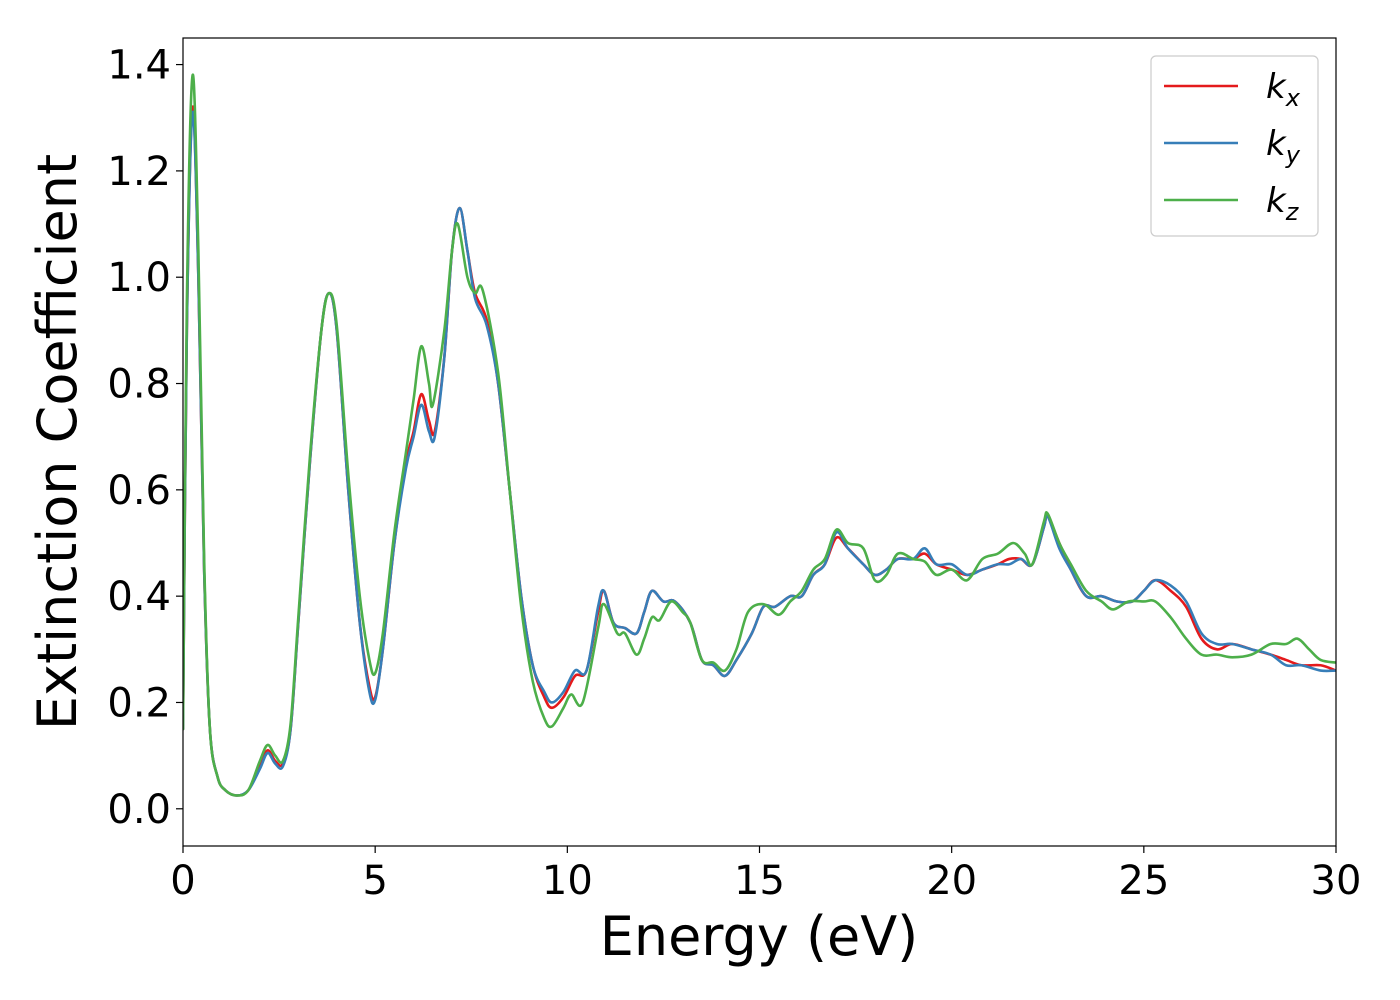 Image resolution: width=1400 pixels, height=1000 pixels. I want to click on legend-label-y: ky, so click(1283, 146).